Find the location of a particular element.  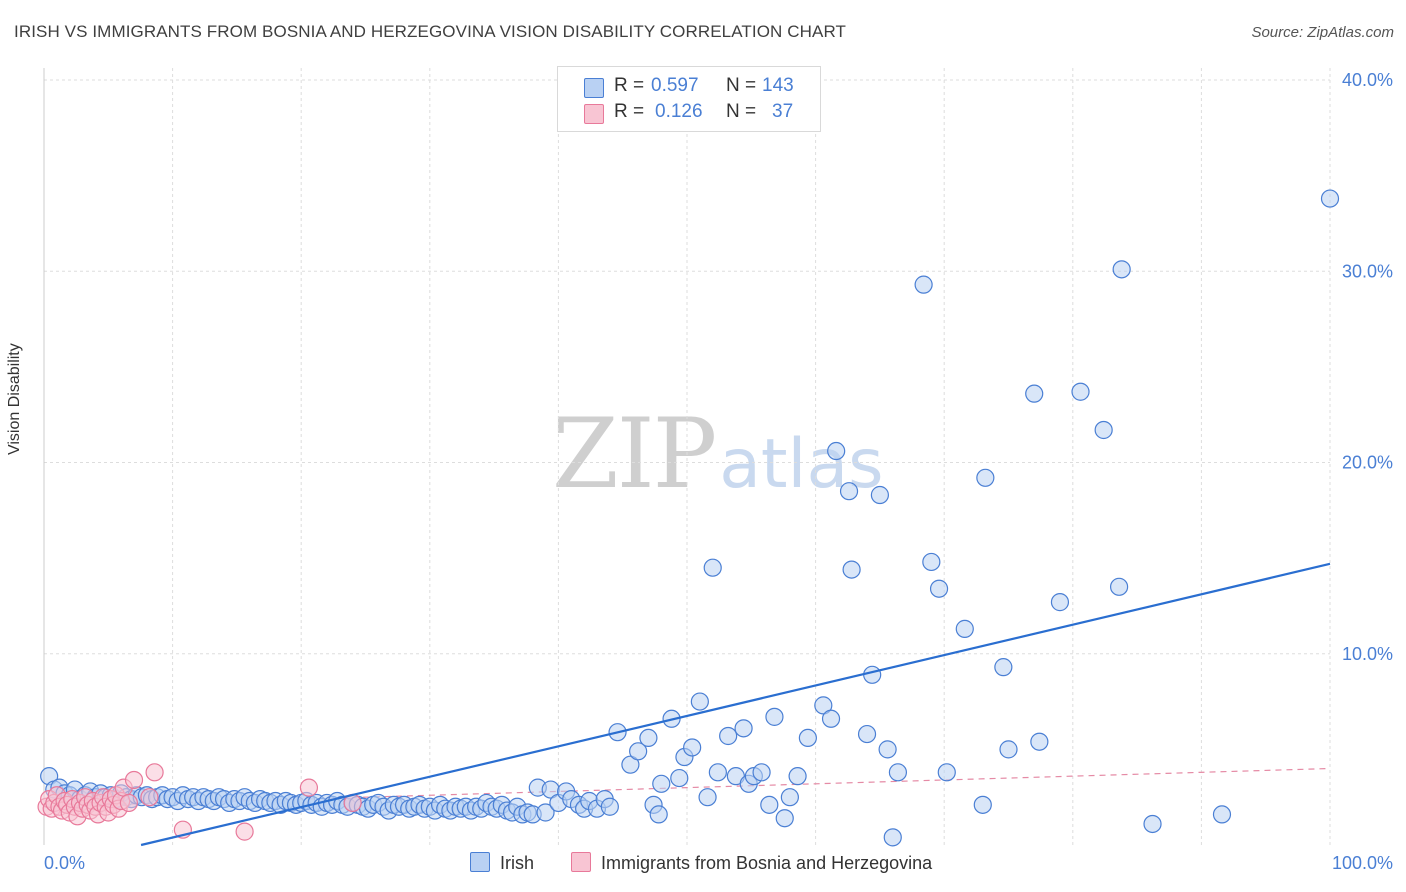

y-tick-label-40: 40.0% is located at coordinates (1367, 80).